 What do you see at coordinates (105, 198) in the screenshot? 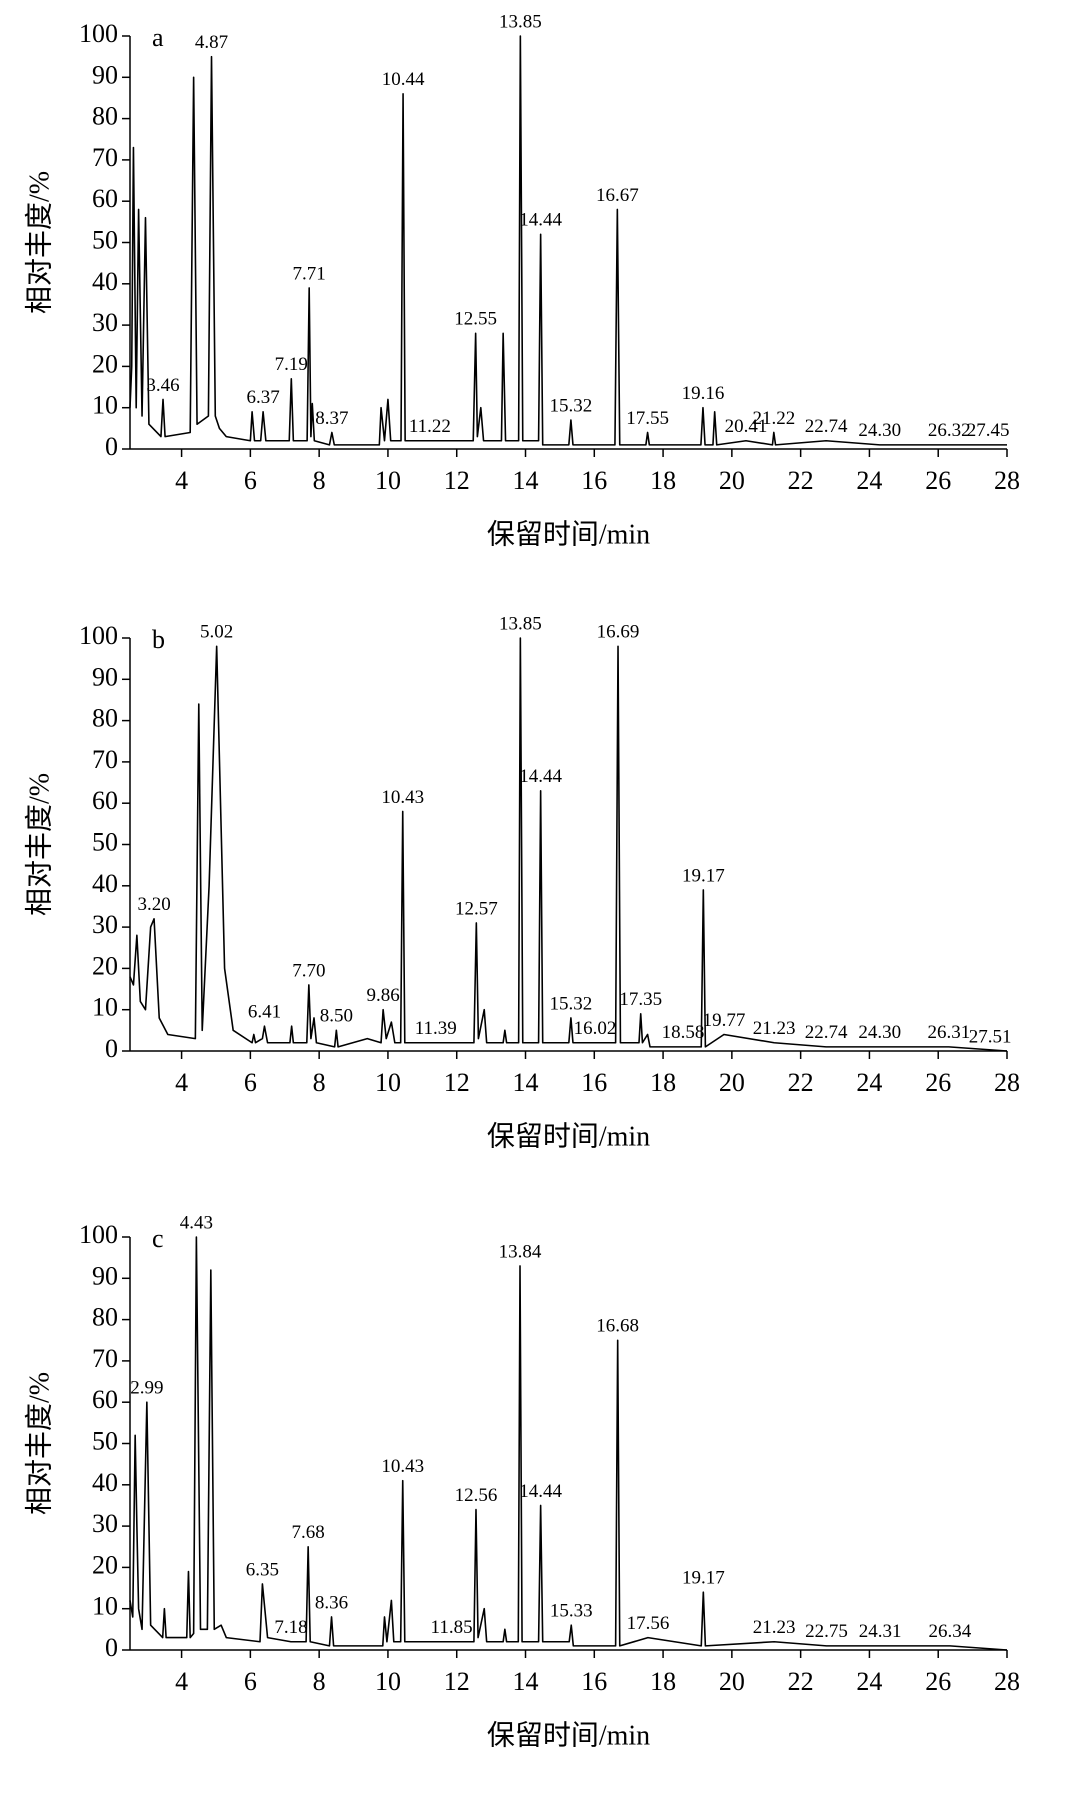
I see `y-tick-label: 60` at bounding box center [105, 198].